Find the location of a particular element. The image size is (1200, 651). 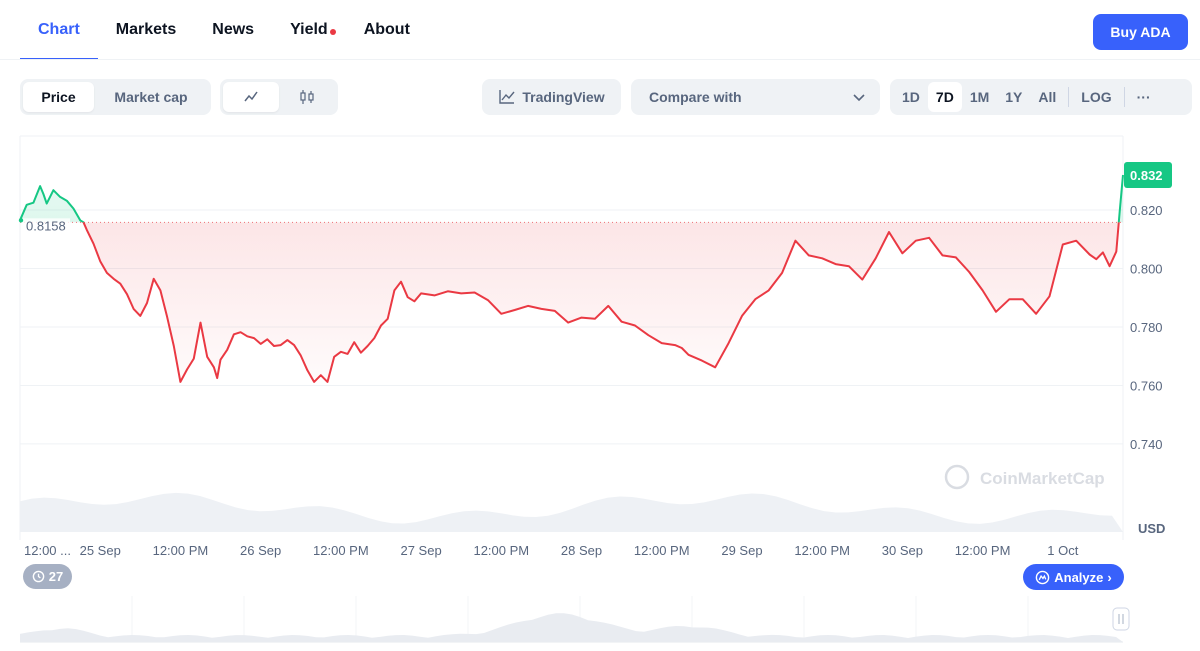

metric-toggle: Price Market cap is located at coordinates (115, 97).